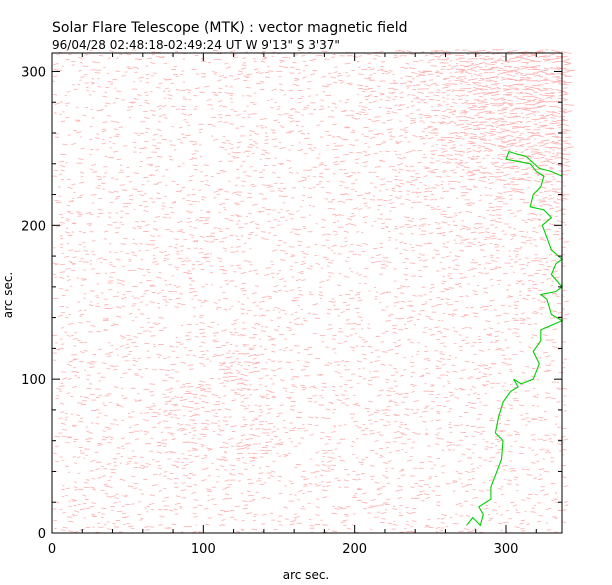 The height and width of the screenshot is (585, 612). I want to click on x-tick-label: 300, so click(506, 549).